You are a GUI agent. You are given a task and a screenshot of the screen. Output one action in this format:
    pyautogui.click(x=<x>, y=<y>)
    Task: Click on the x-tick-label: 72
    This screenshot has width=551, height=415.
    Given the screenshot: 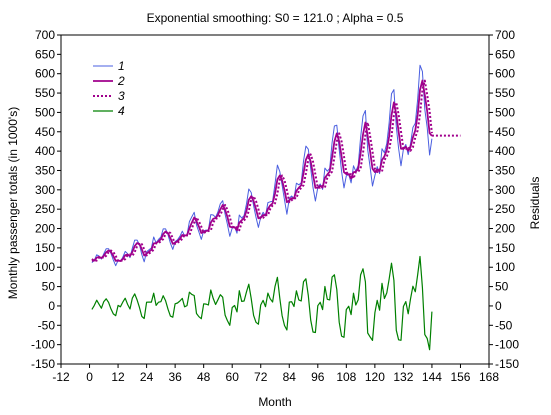 What is the action you would take?
    pyautogui.click(x=261, y=377)
    